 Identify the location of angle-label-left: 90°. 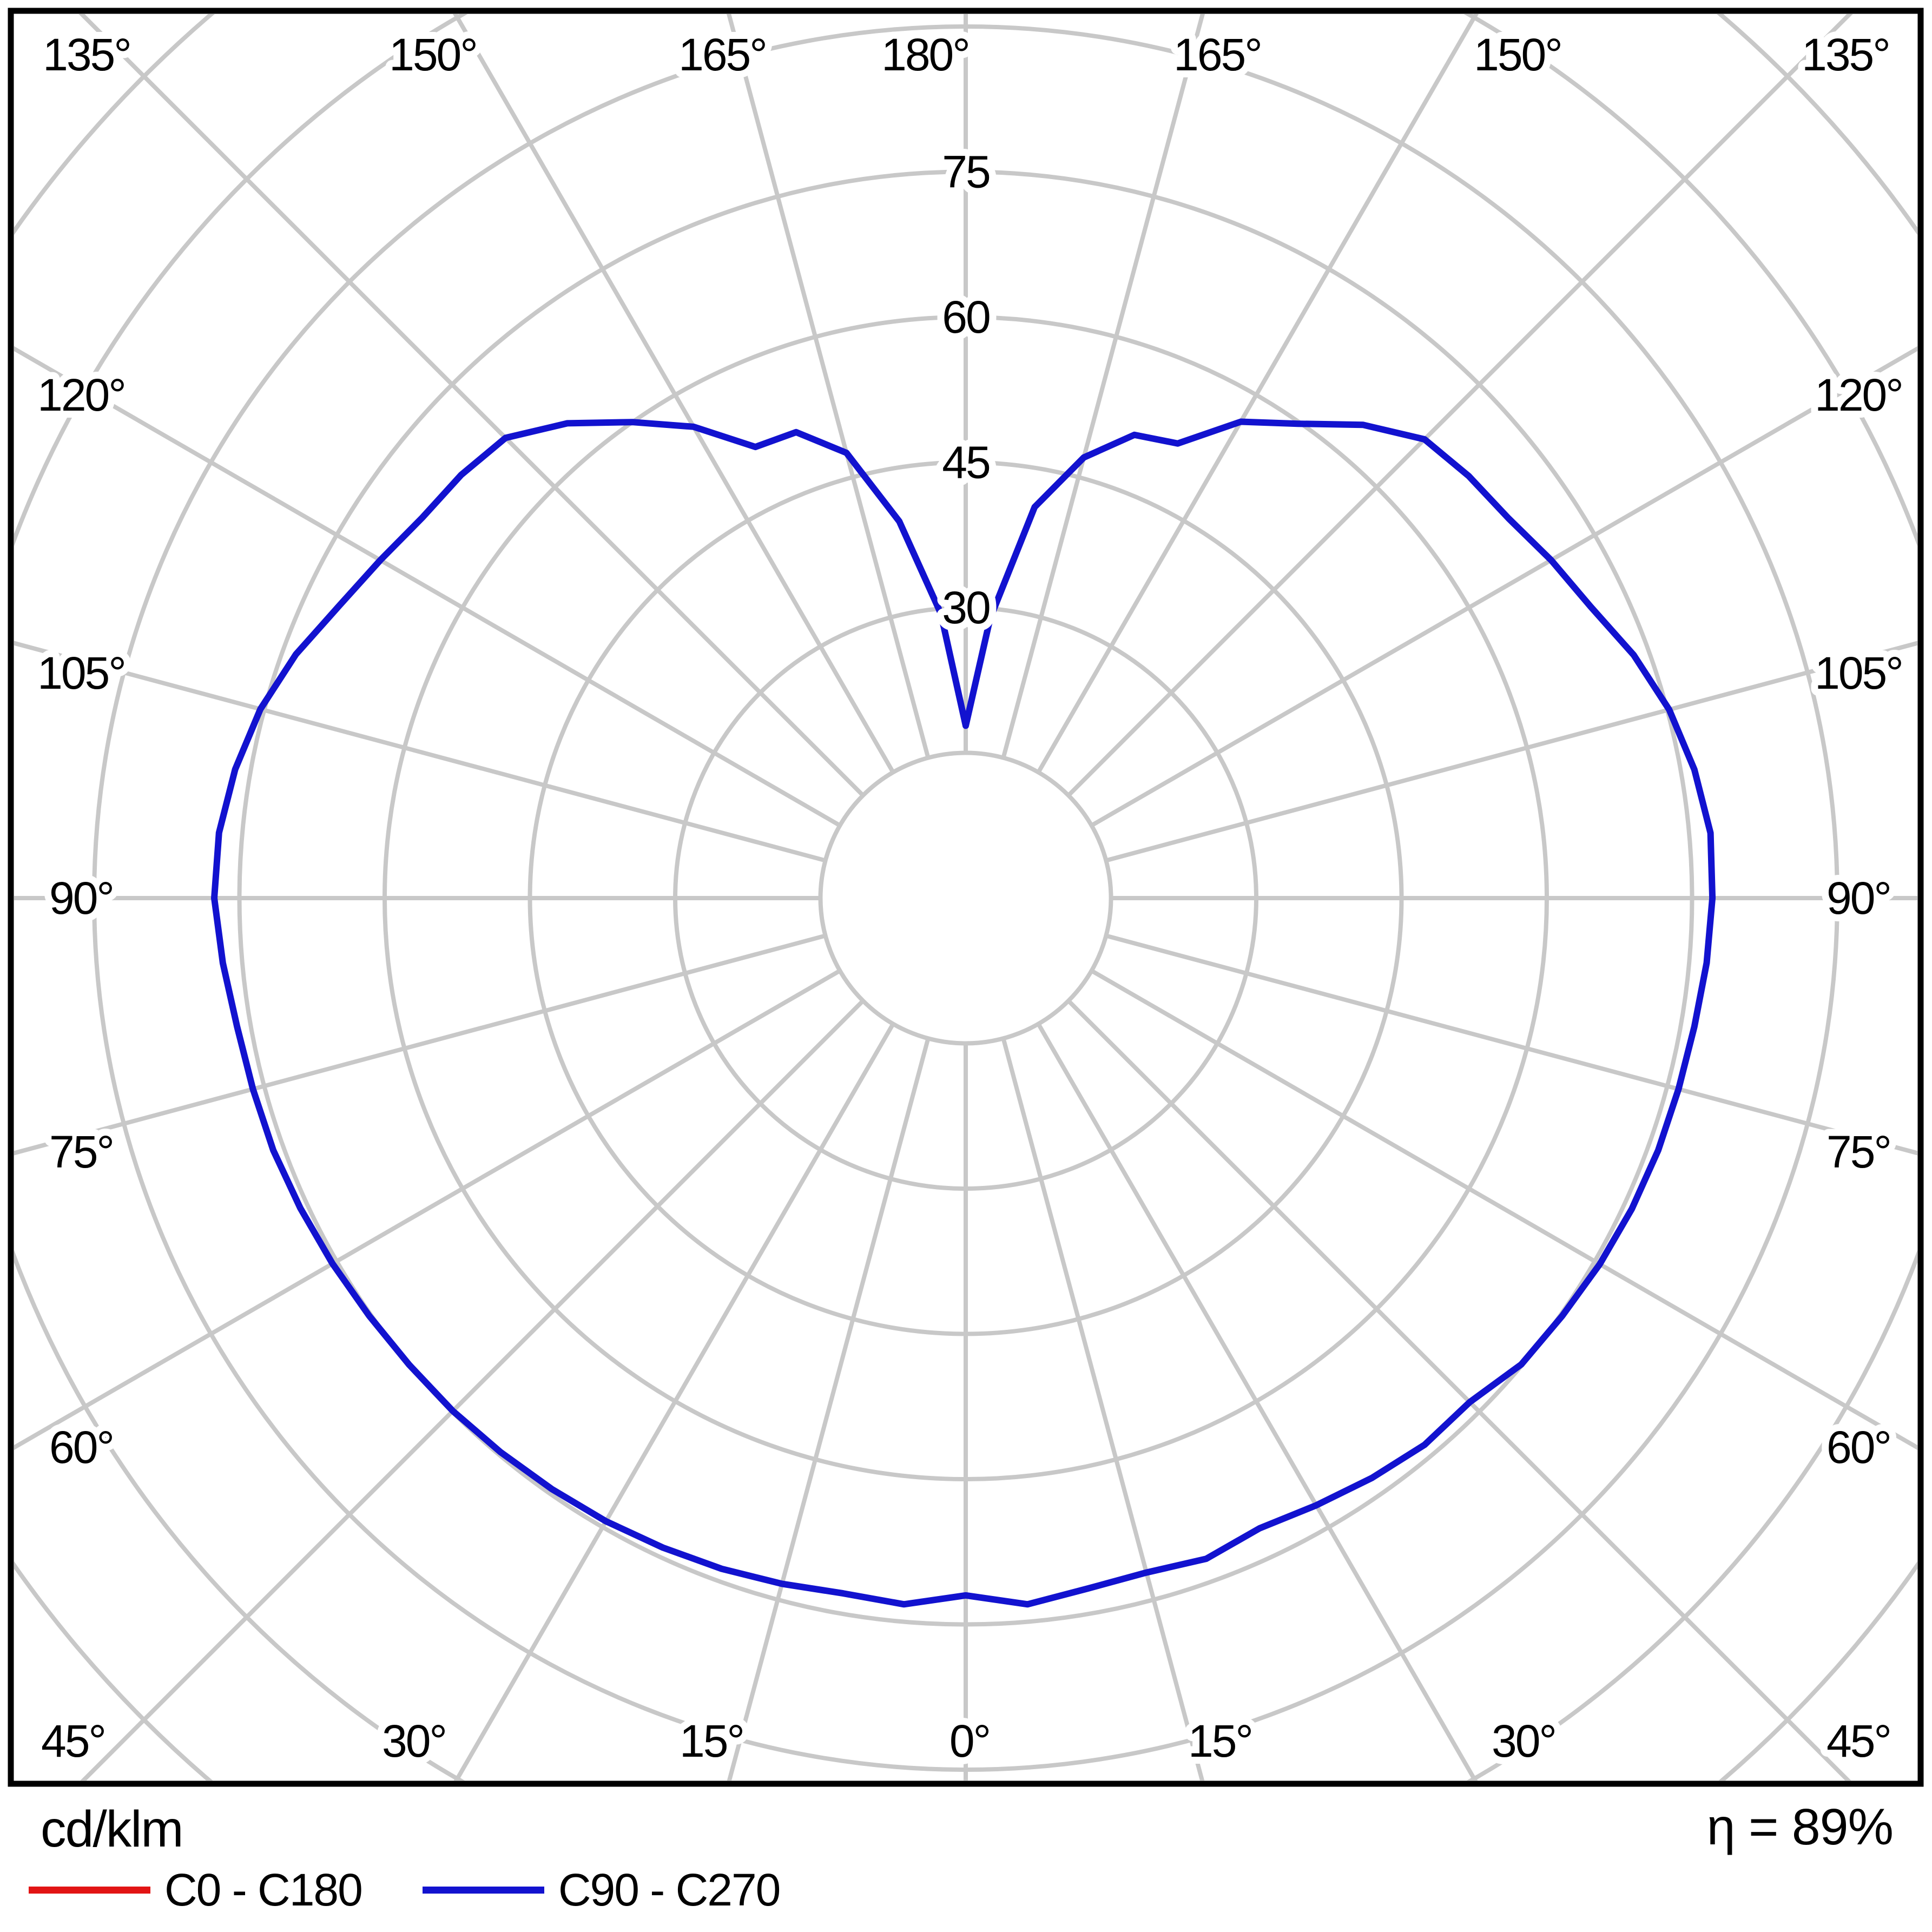
(81, 898).